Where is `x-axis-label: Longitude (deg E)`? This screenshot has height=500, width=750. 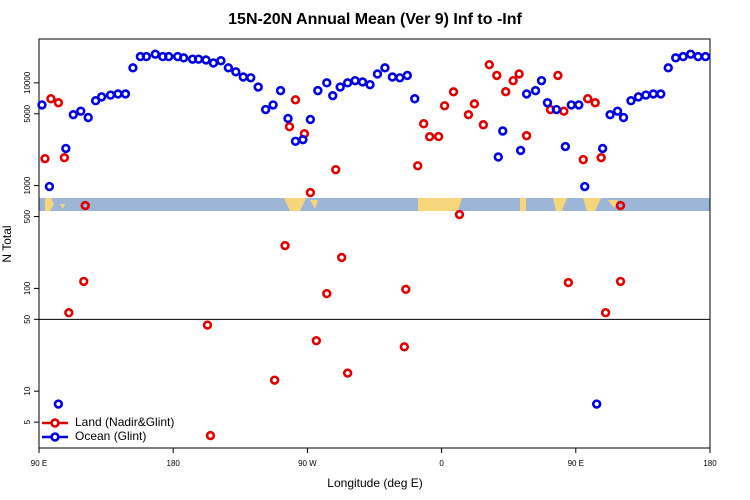
x-axis-label: Longitude (deg E) is located at coordinates (374, 483).